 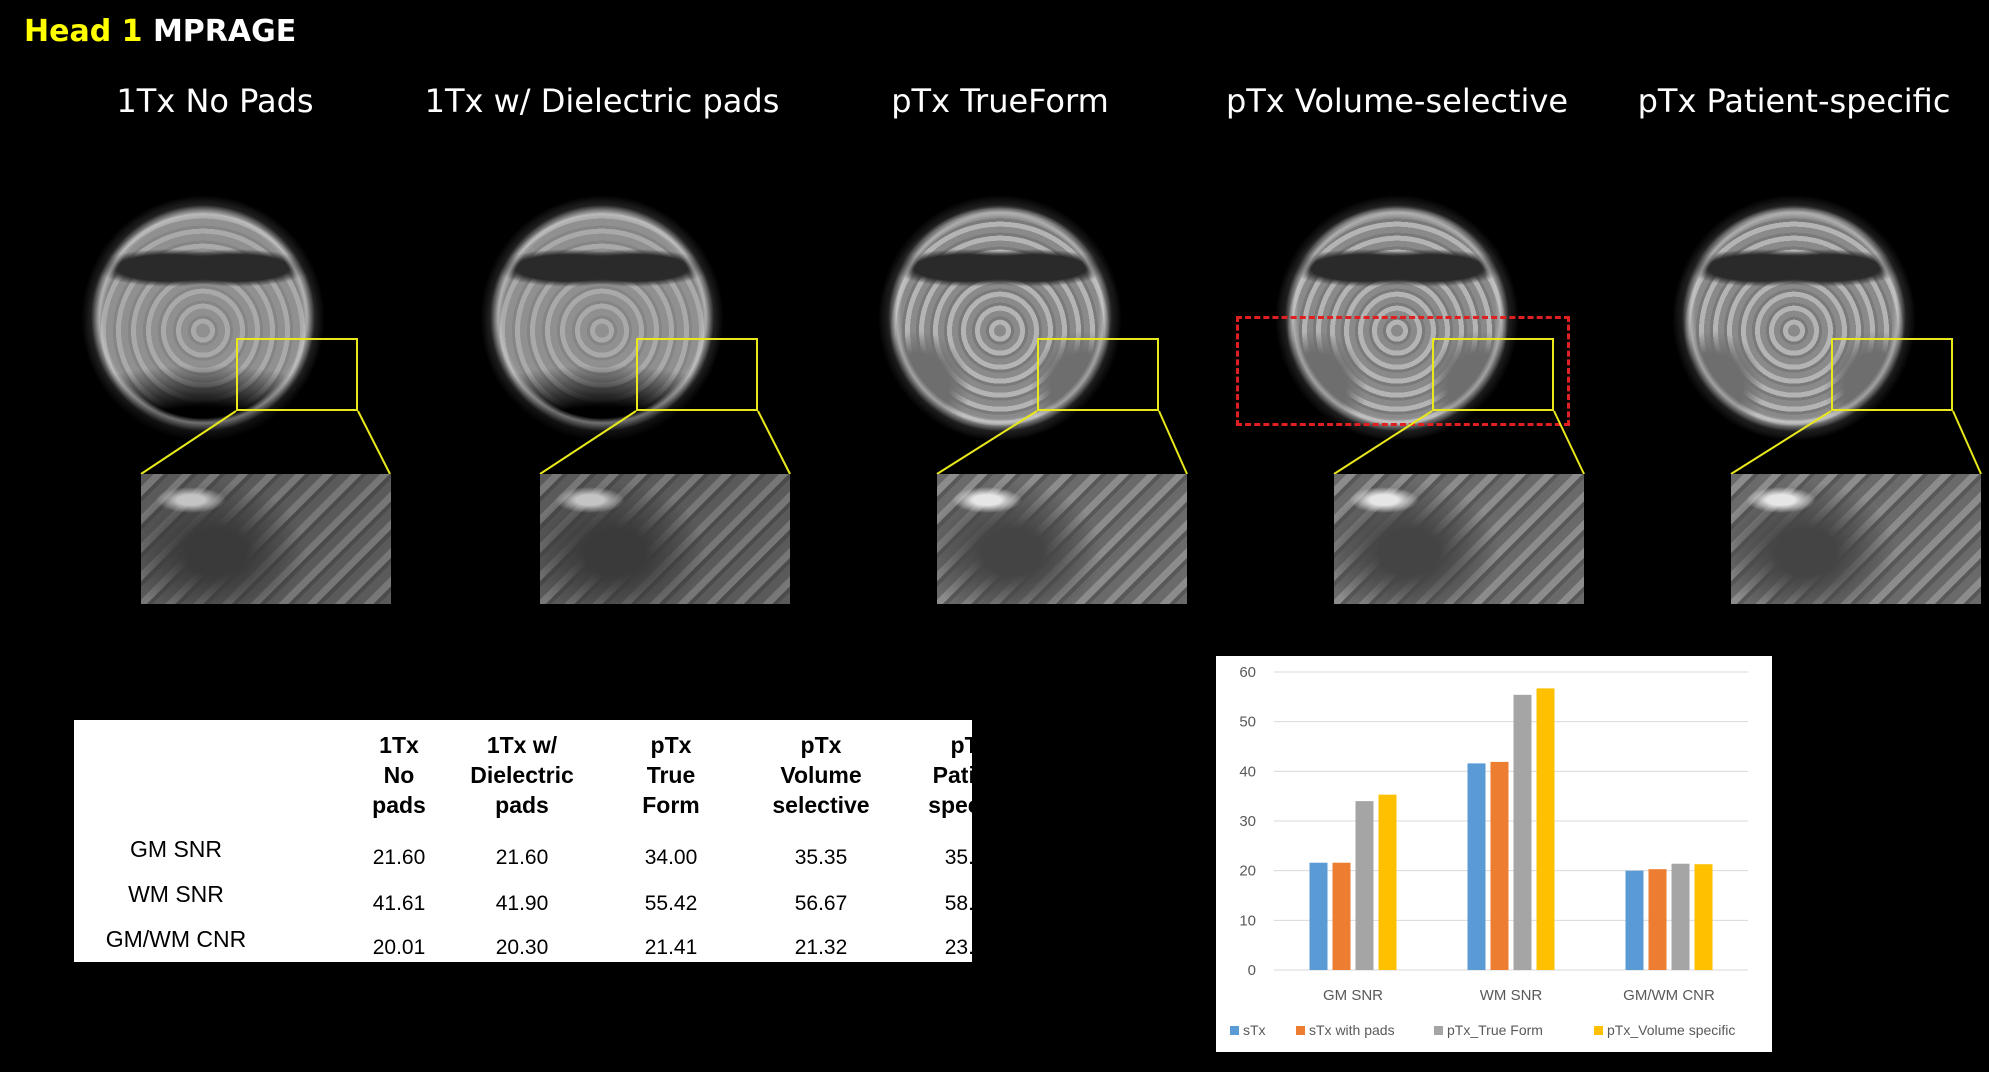 What do you see at coordinates (602, 293) in the screenshot?
I see `mri-image-1tx-pads` at bounding box center [602, 293].